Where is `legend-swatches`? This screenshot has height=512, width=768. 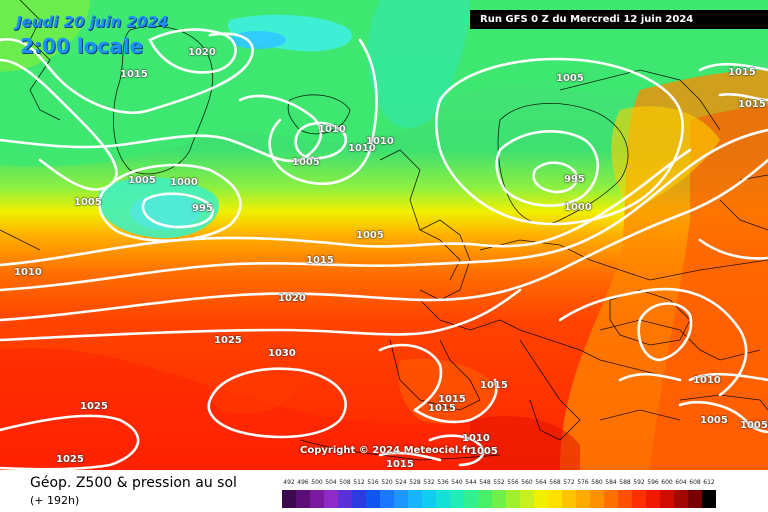 legend-swatches is located at coordinates (520, 499).